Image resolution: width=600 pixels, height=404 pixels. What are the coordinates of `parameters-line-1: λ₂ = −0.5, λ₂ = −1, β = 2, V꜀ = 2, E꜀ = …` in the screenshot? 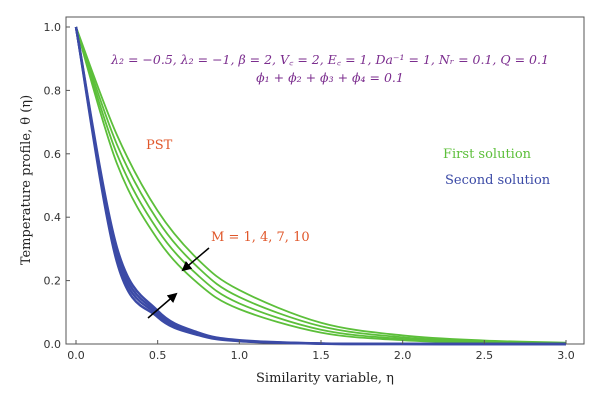 It's located at (329, 59).